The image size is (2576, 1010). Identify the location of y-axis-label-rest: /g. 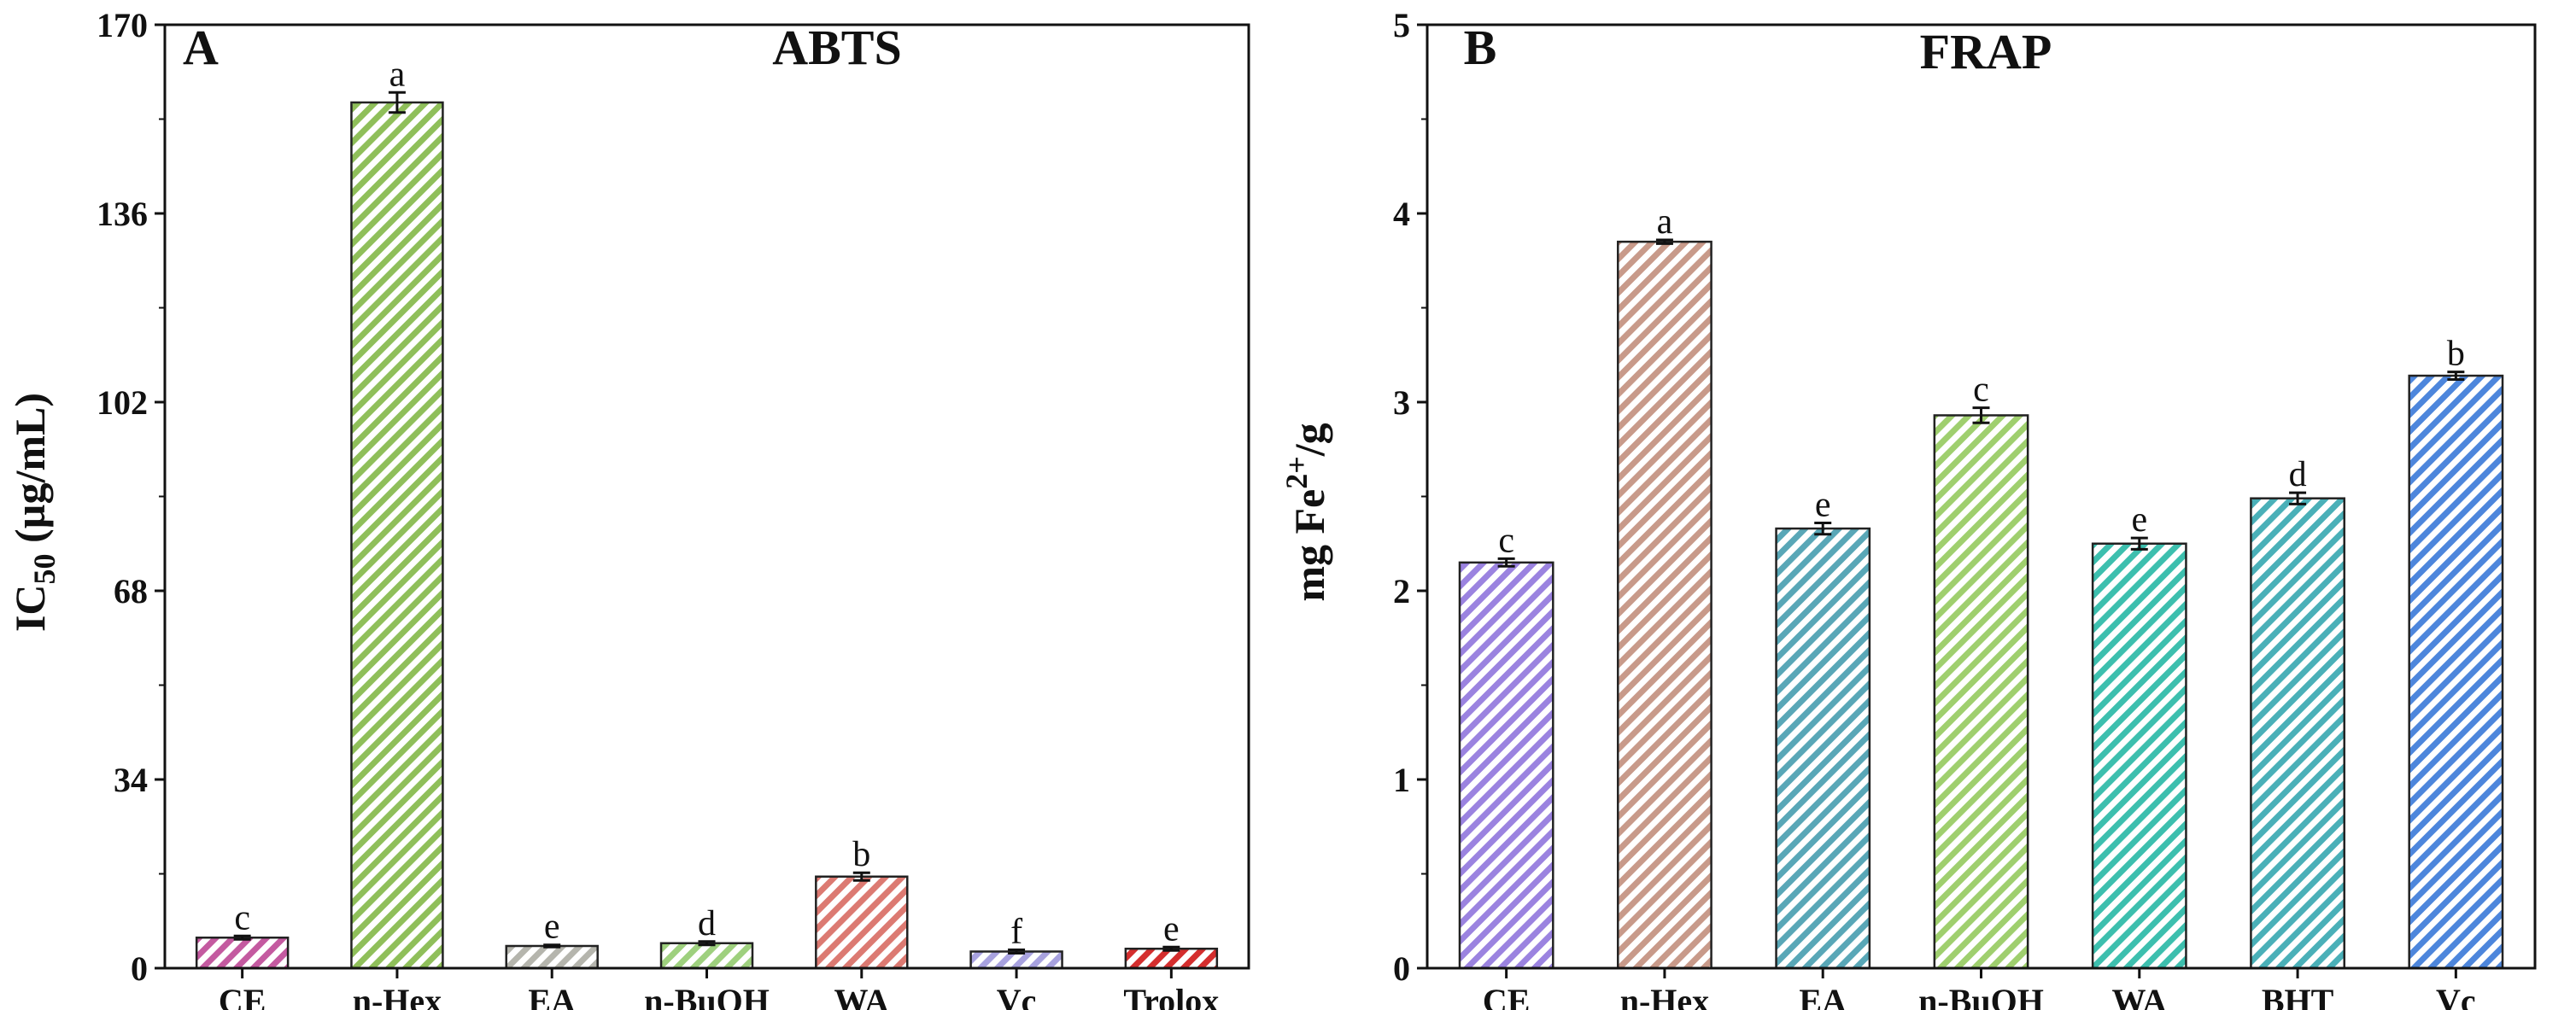
(1309, 440).